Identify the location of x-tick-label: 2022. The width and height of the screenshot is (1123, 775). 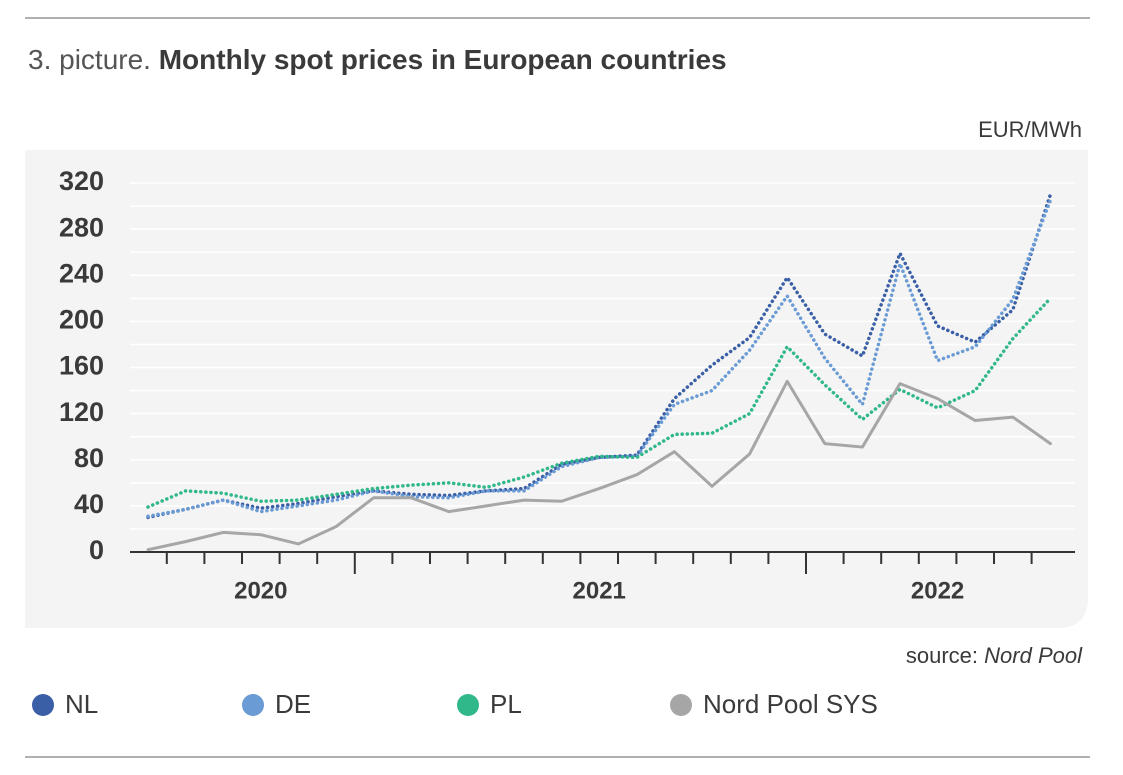
(937, 590).